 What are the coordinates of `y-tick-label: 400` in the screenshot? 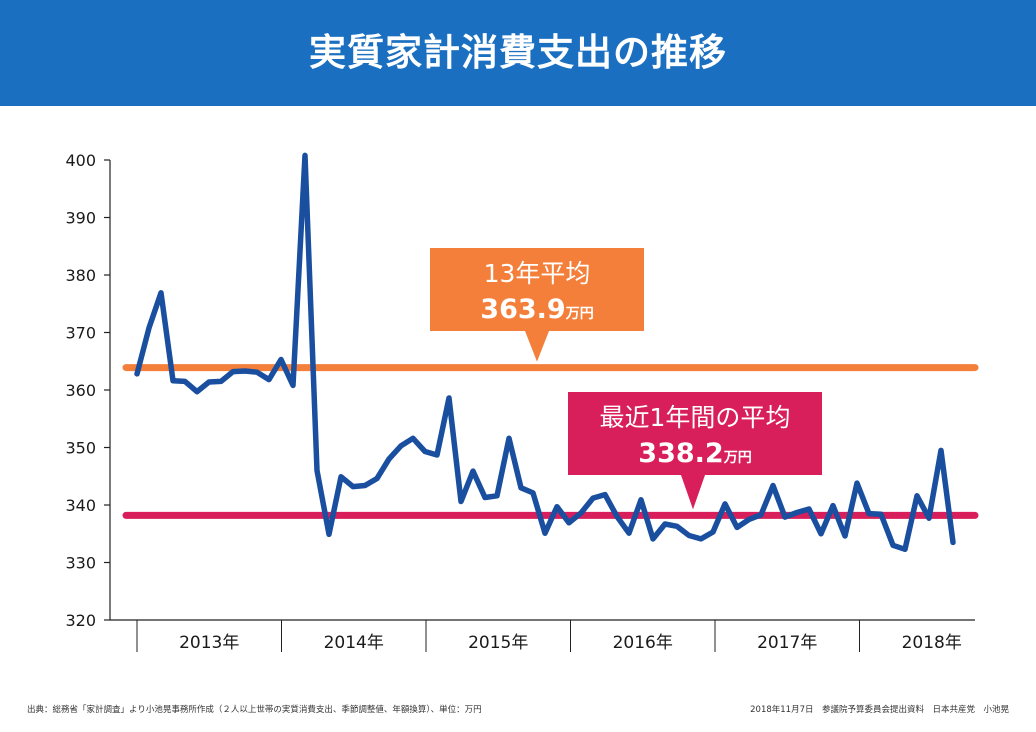 It's located at (80, 160).